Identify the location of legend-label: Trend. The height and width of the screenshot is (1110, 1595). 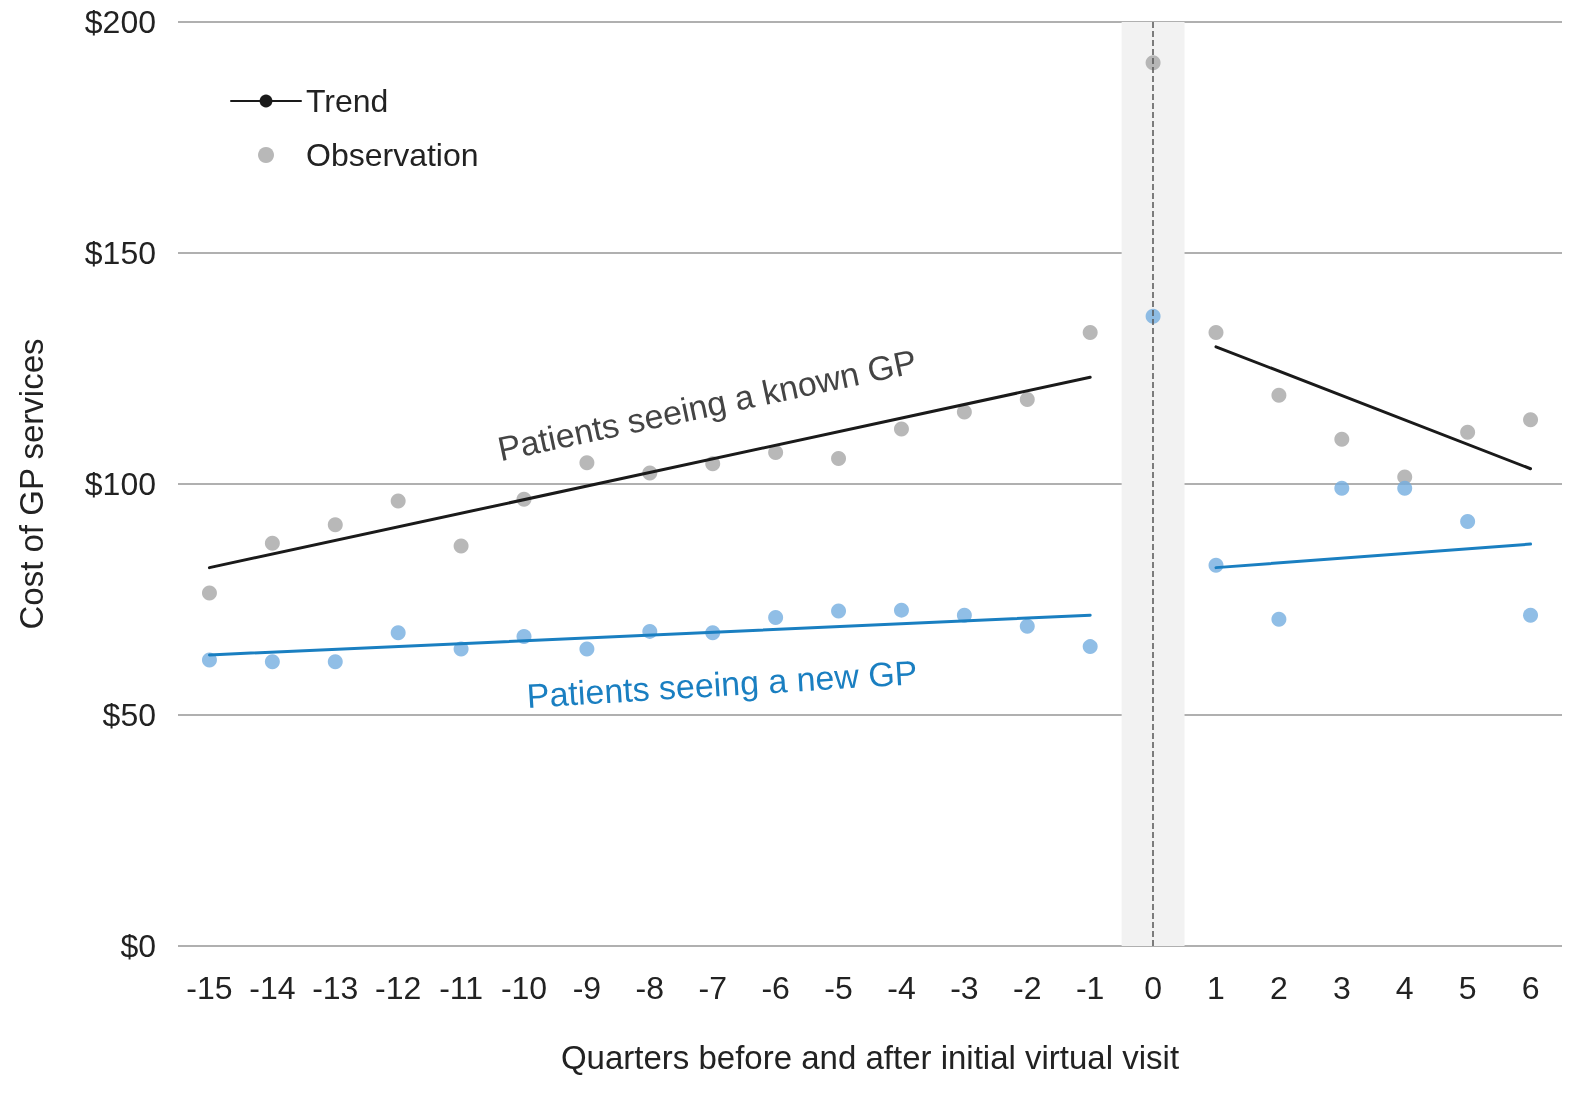
(347, 101).